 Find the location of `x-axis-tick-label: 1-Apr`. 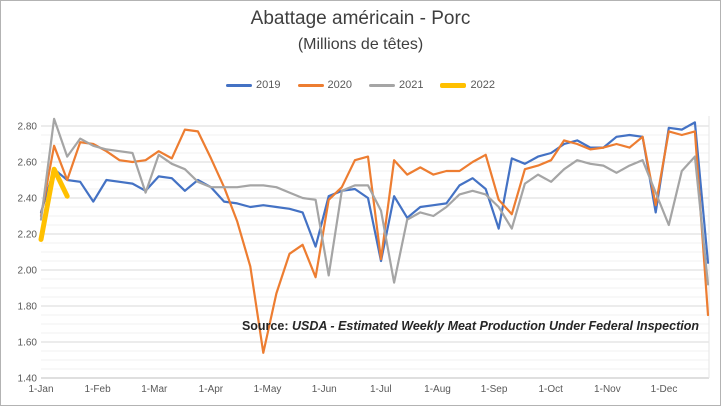

x-axis-tick-label: 1-Apr is located at coordinates (211, 389).